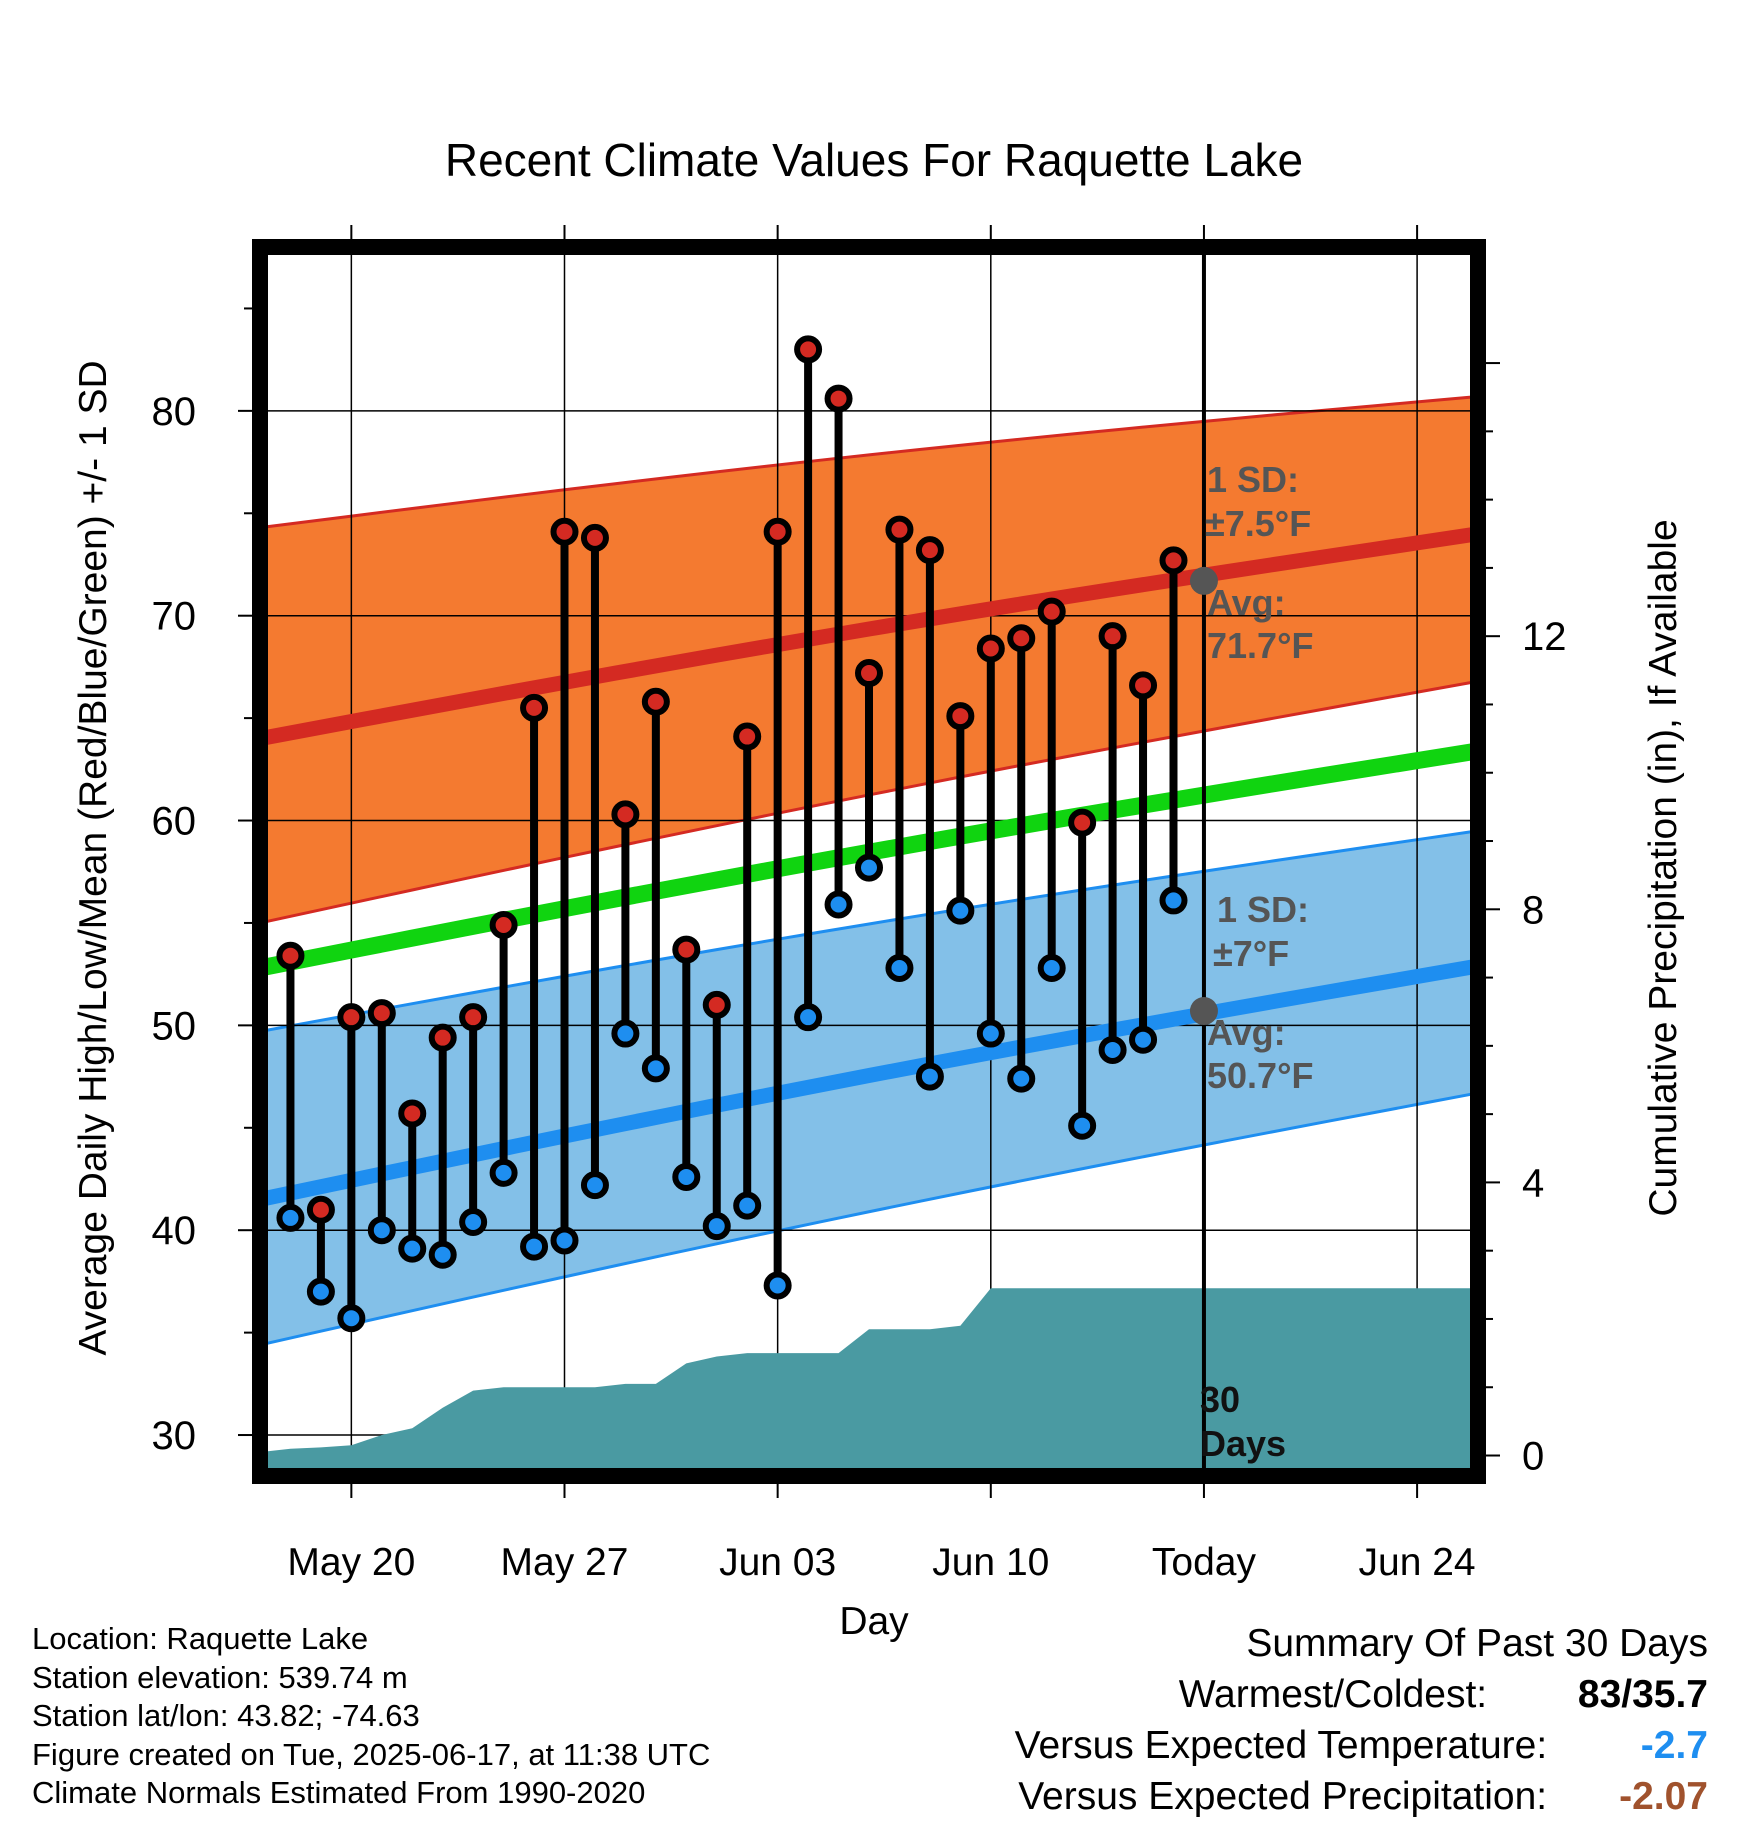 The image size is (1748, 1828). I want to click on temp-departure-value: -2.7, so click(1674, 1745).